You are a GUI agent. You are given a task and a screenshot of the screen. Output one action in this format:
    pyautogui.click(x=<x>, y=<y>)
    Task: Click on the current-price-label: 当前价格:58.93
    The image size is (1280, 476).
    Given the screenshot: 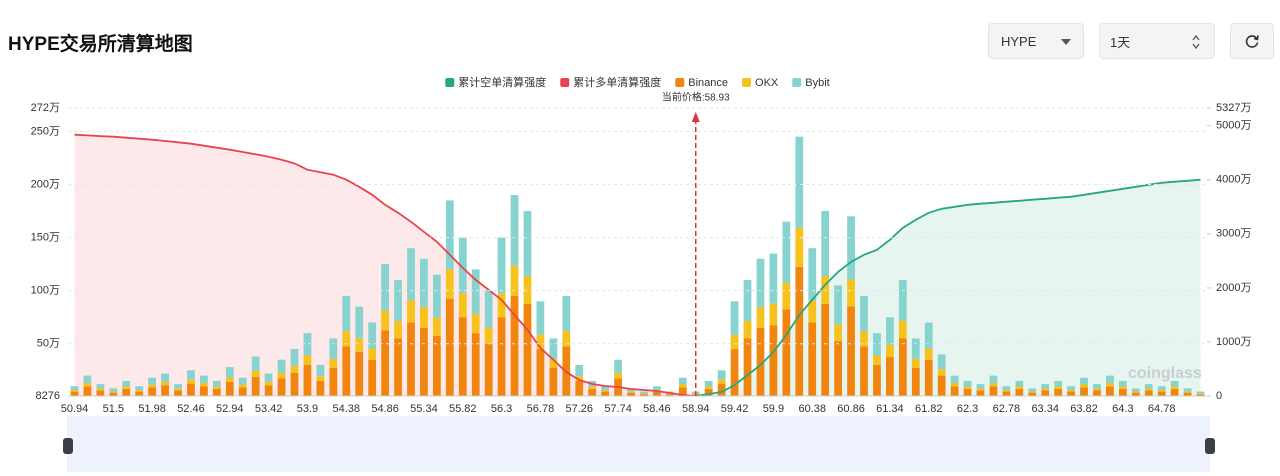 What is the action you would take?
    pyautogui.click(x=696, y=97)
    